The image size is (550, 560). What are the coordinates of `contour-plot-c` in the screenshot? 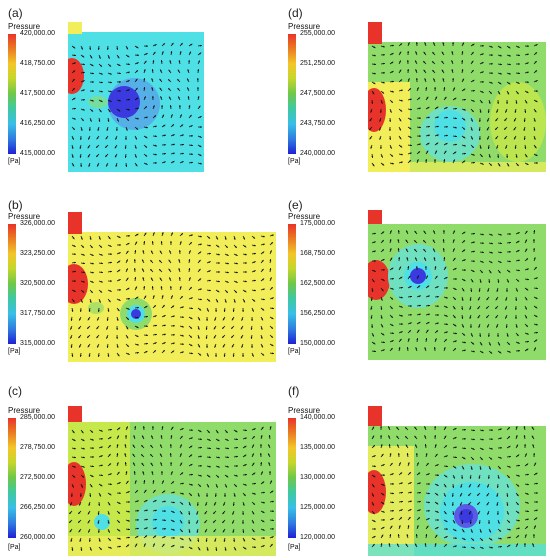 It's located at (172, 481).